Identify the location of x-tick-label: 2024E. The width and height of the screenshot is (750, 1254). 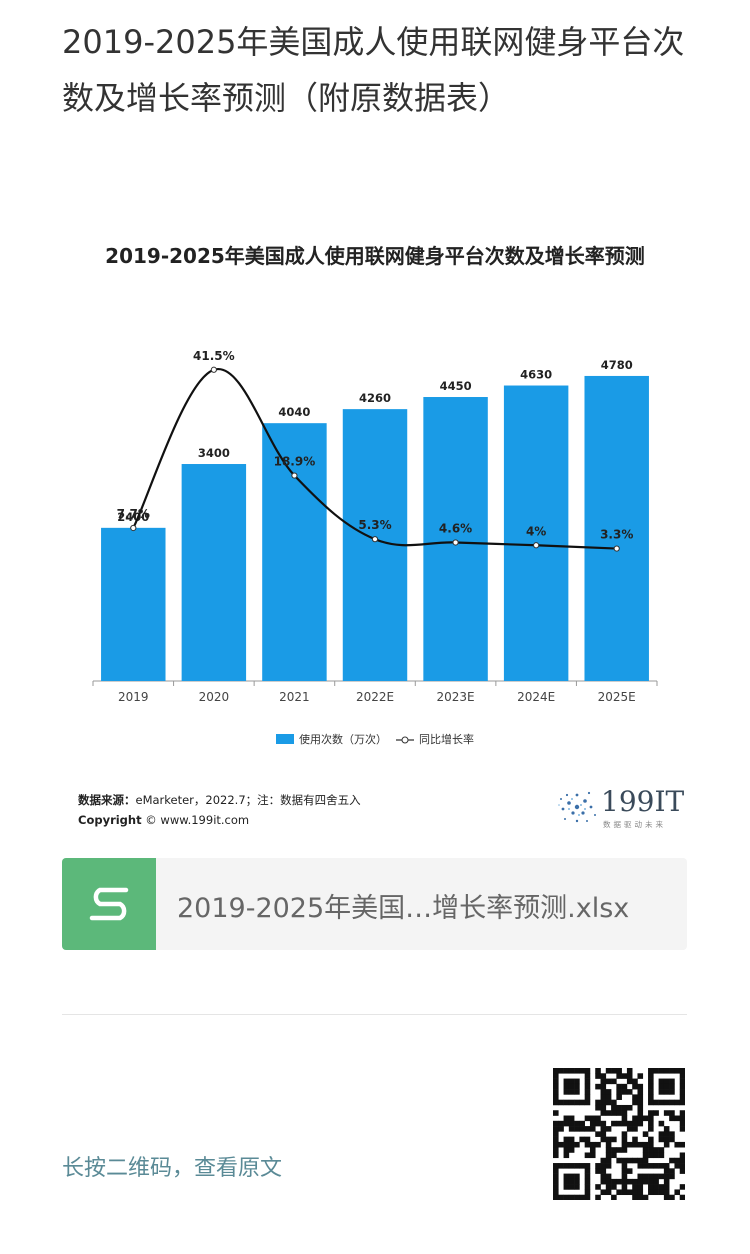
(536, 697).